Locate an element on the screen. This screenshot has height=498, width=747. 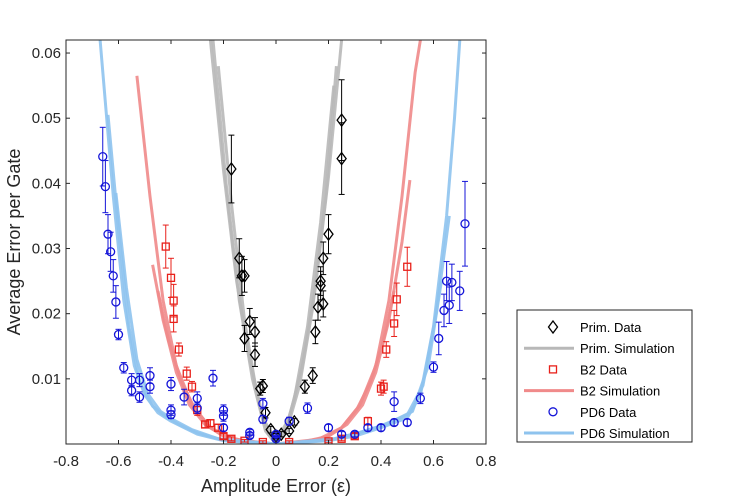
y-tick-label: 0.05 is located at coordinates (46, 118).